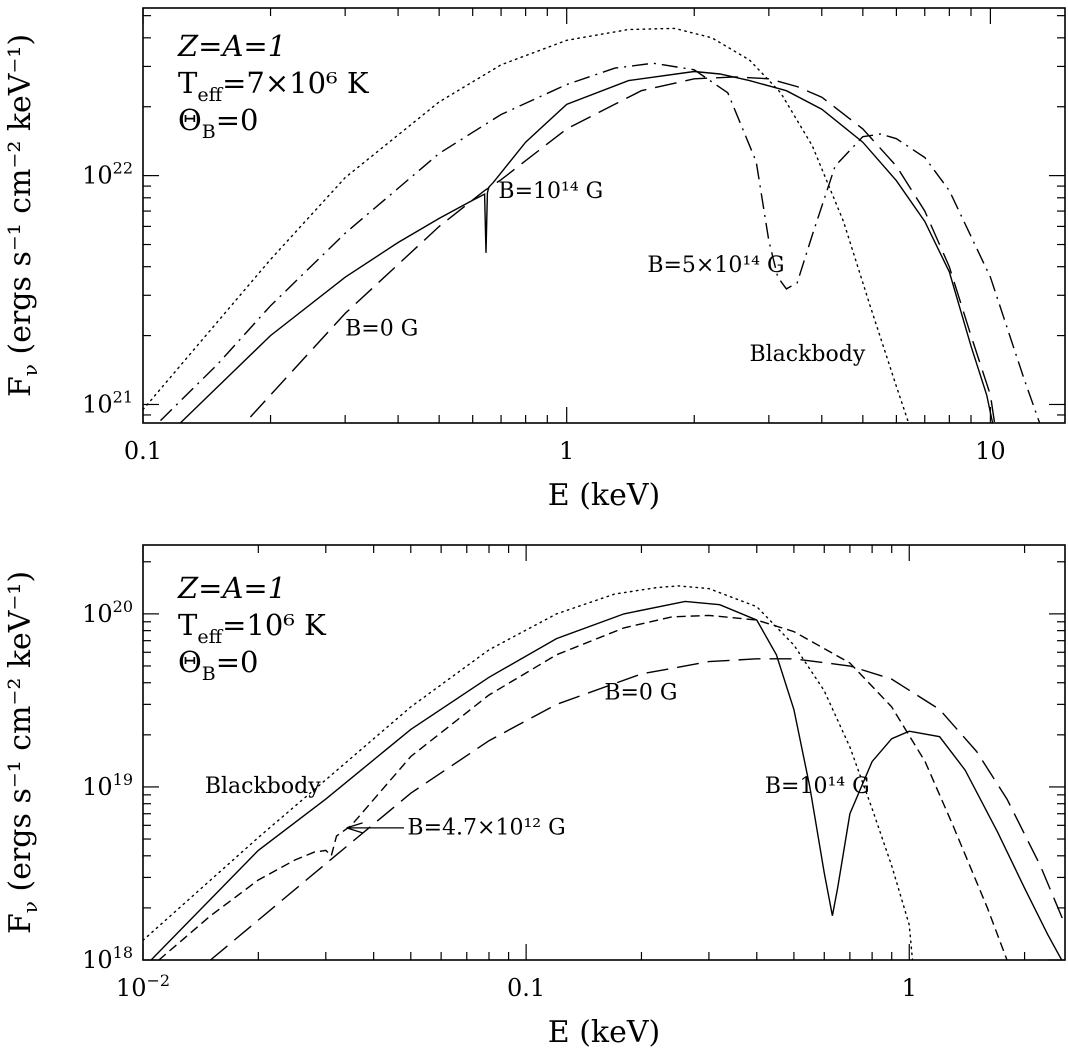  I want to click on arrow-head, so click(354, 828).